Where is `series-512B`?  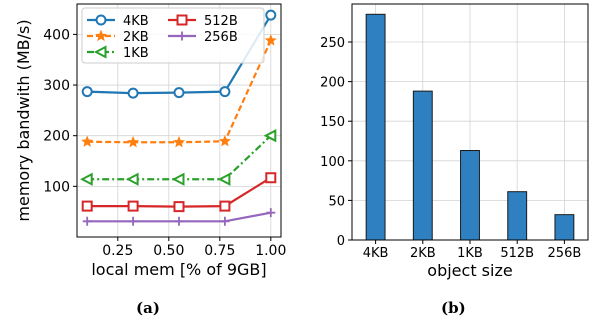 series-512B is located at coordinates (179, 192).